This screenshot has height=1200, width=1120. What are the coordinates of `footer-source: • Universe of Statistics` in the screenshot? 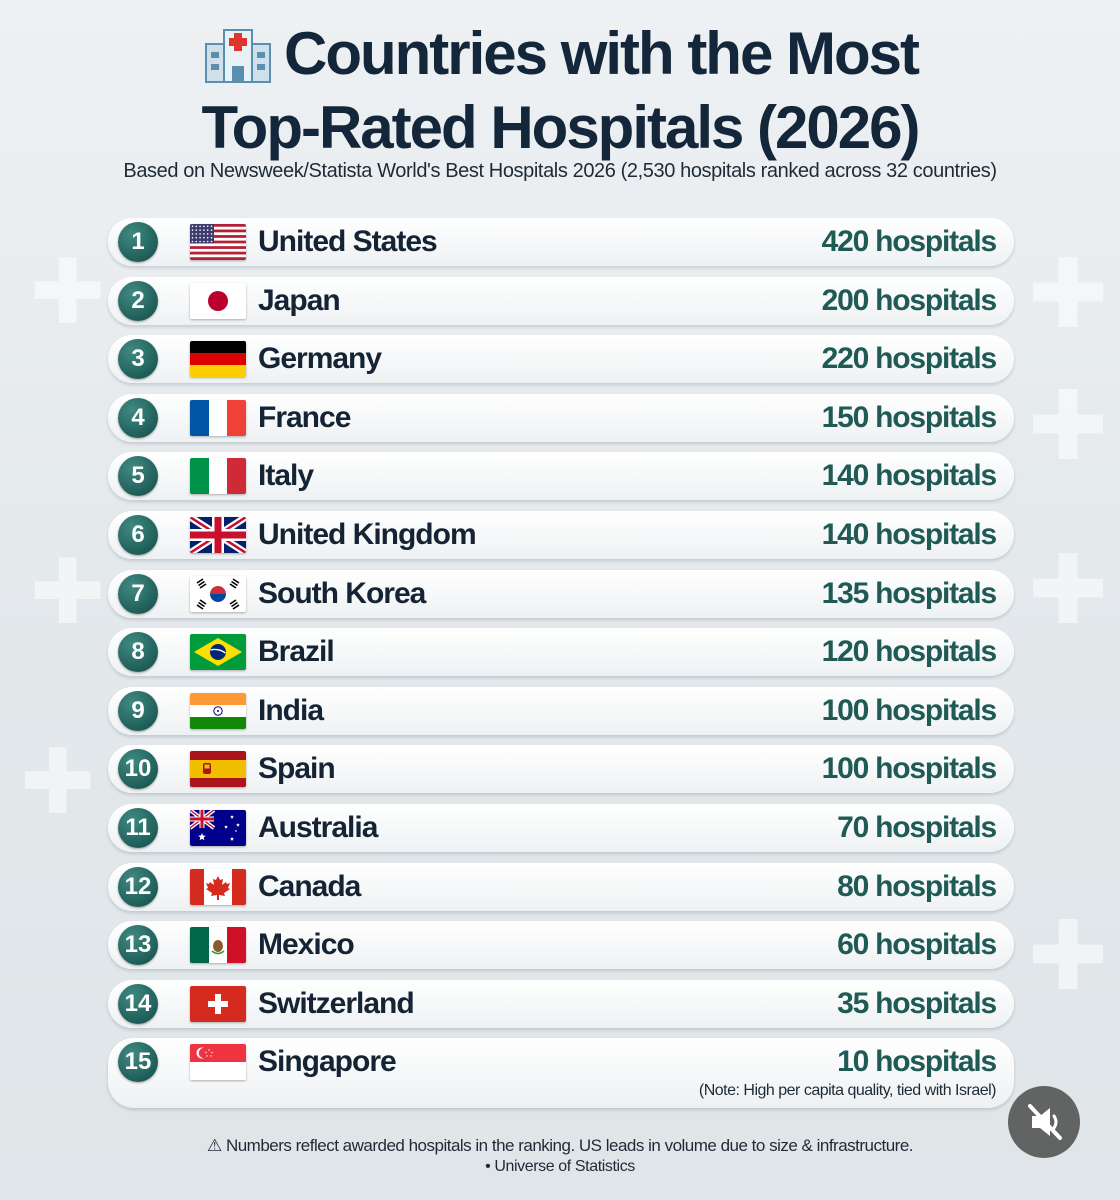 It's located at (560, 1166).